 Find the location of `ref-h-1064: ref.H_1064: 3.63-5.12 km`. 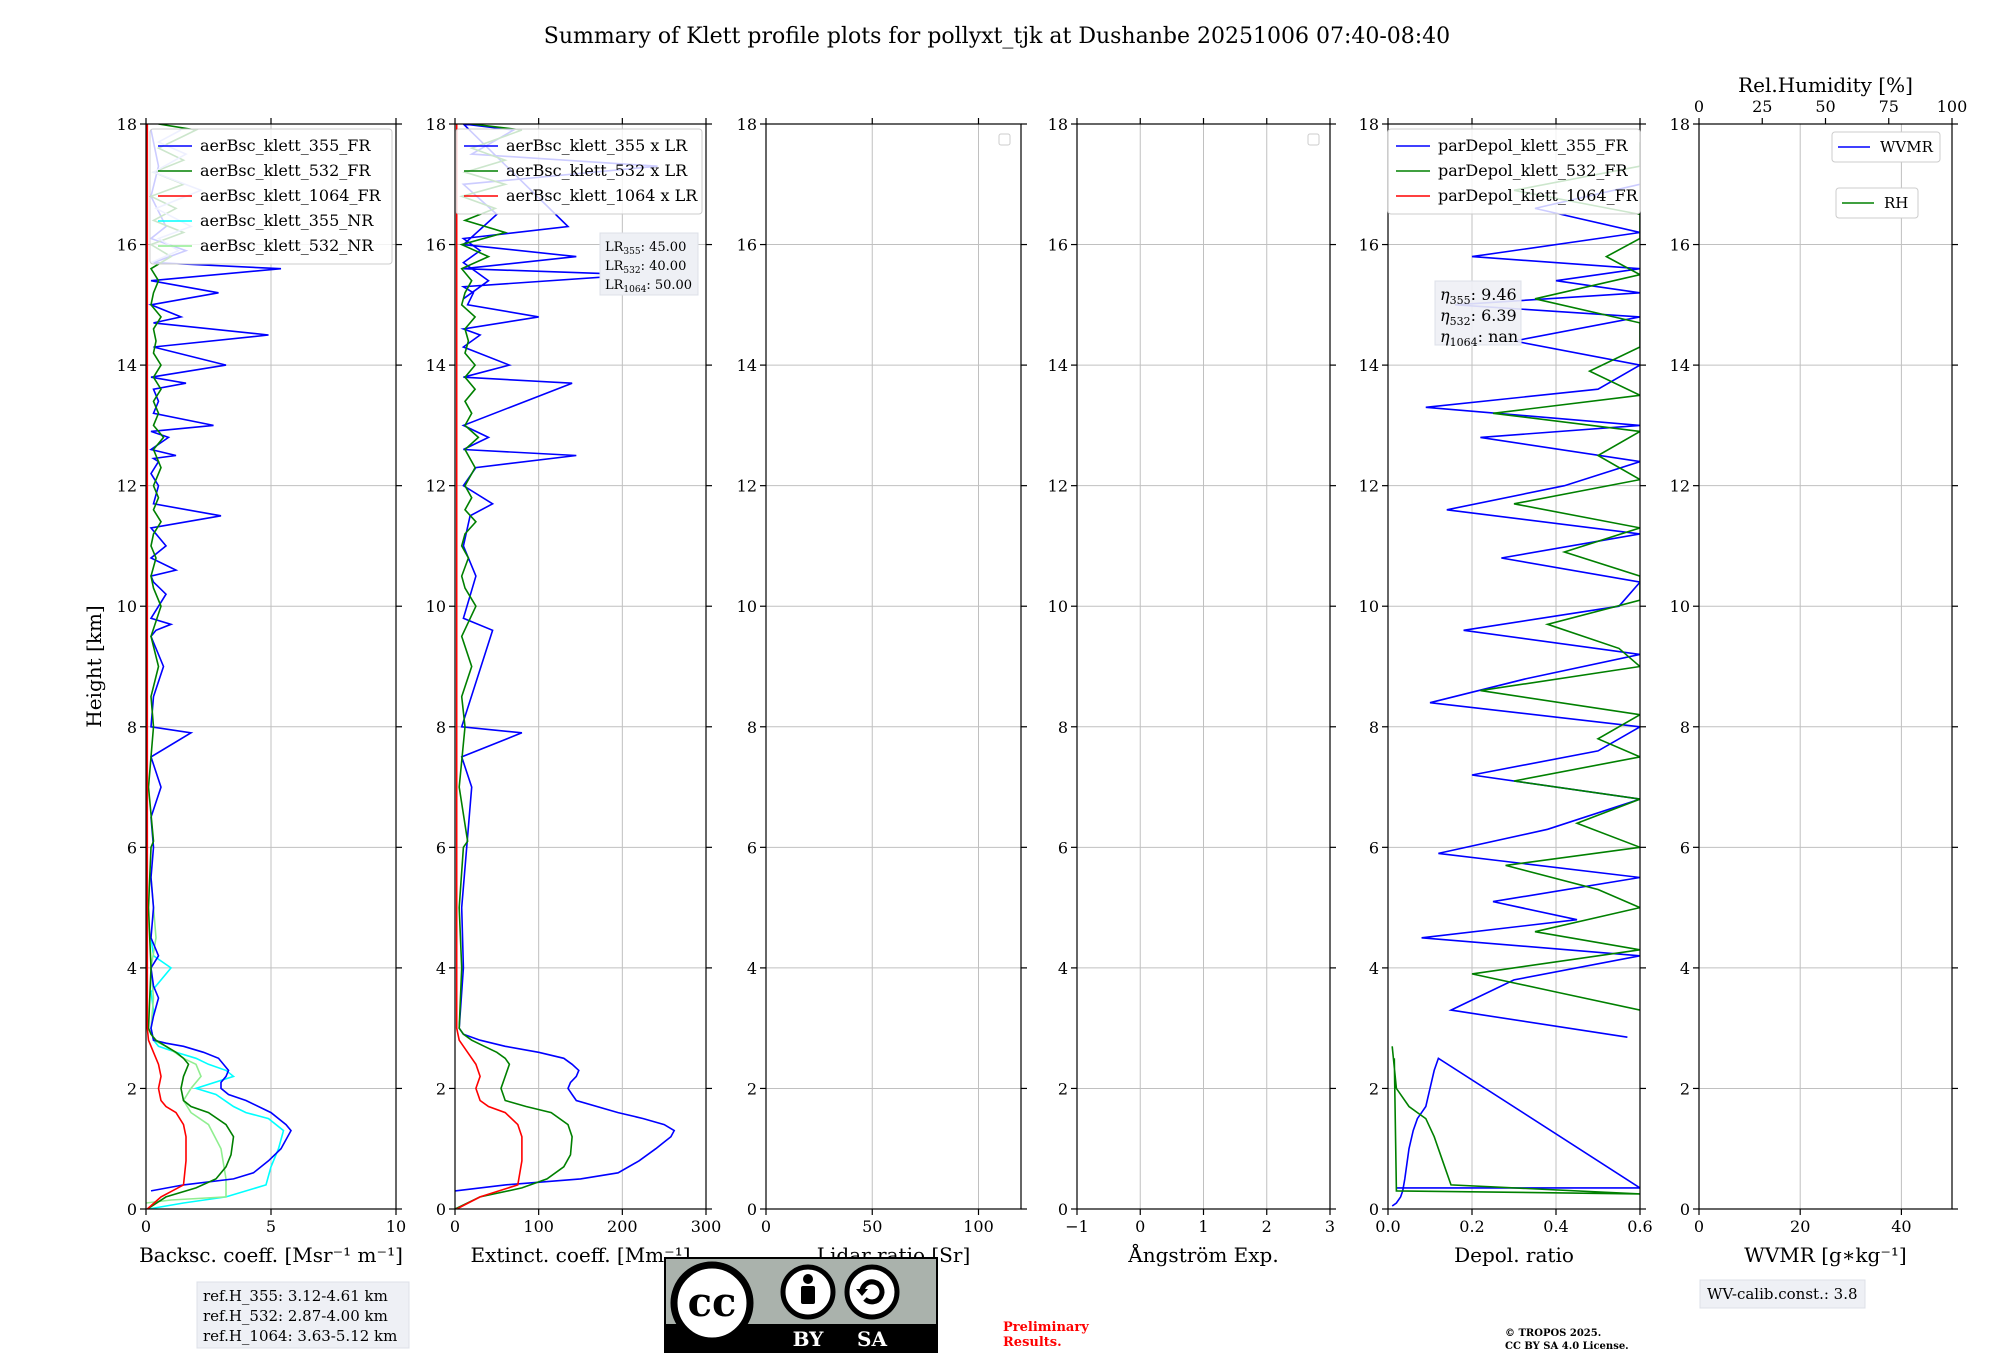

ref-h-1064: ref.H_1064: 3.63-5.12 km is located at coordinates (300, 1336).